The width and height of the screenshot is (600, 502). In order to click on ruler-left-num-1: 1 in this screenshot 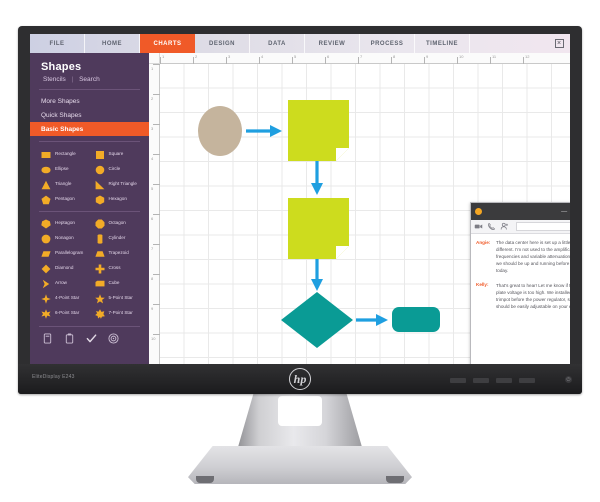, I will do `click(152, 68)`.